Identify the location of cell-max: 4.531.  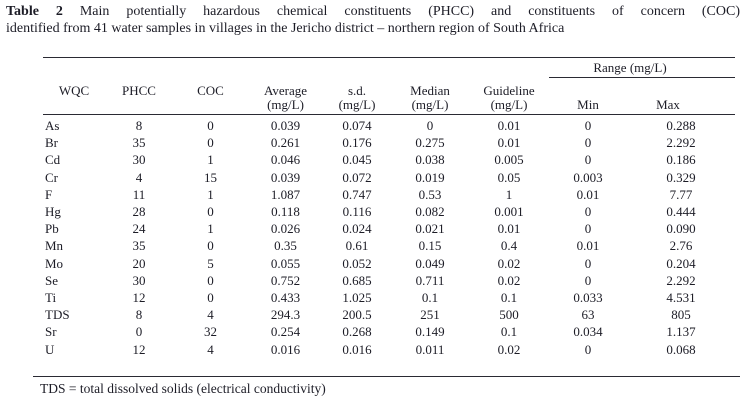
(681, 298).